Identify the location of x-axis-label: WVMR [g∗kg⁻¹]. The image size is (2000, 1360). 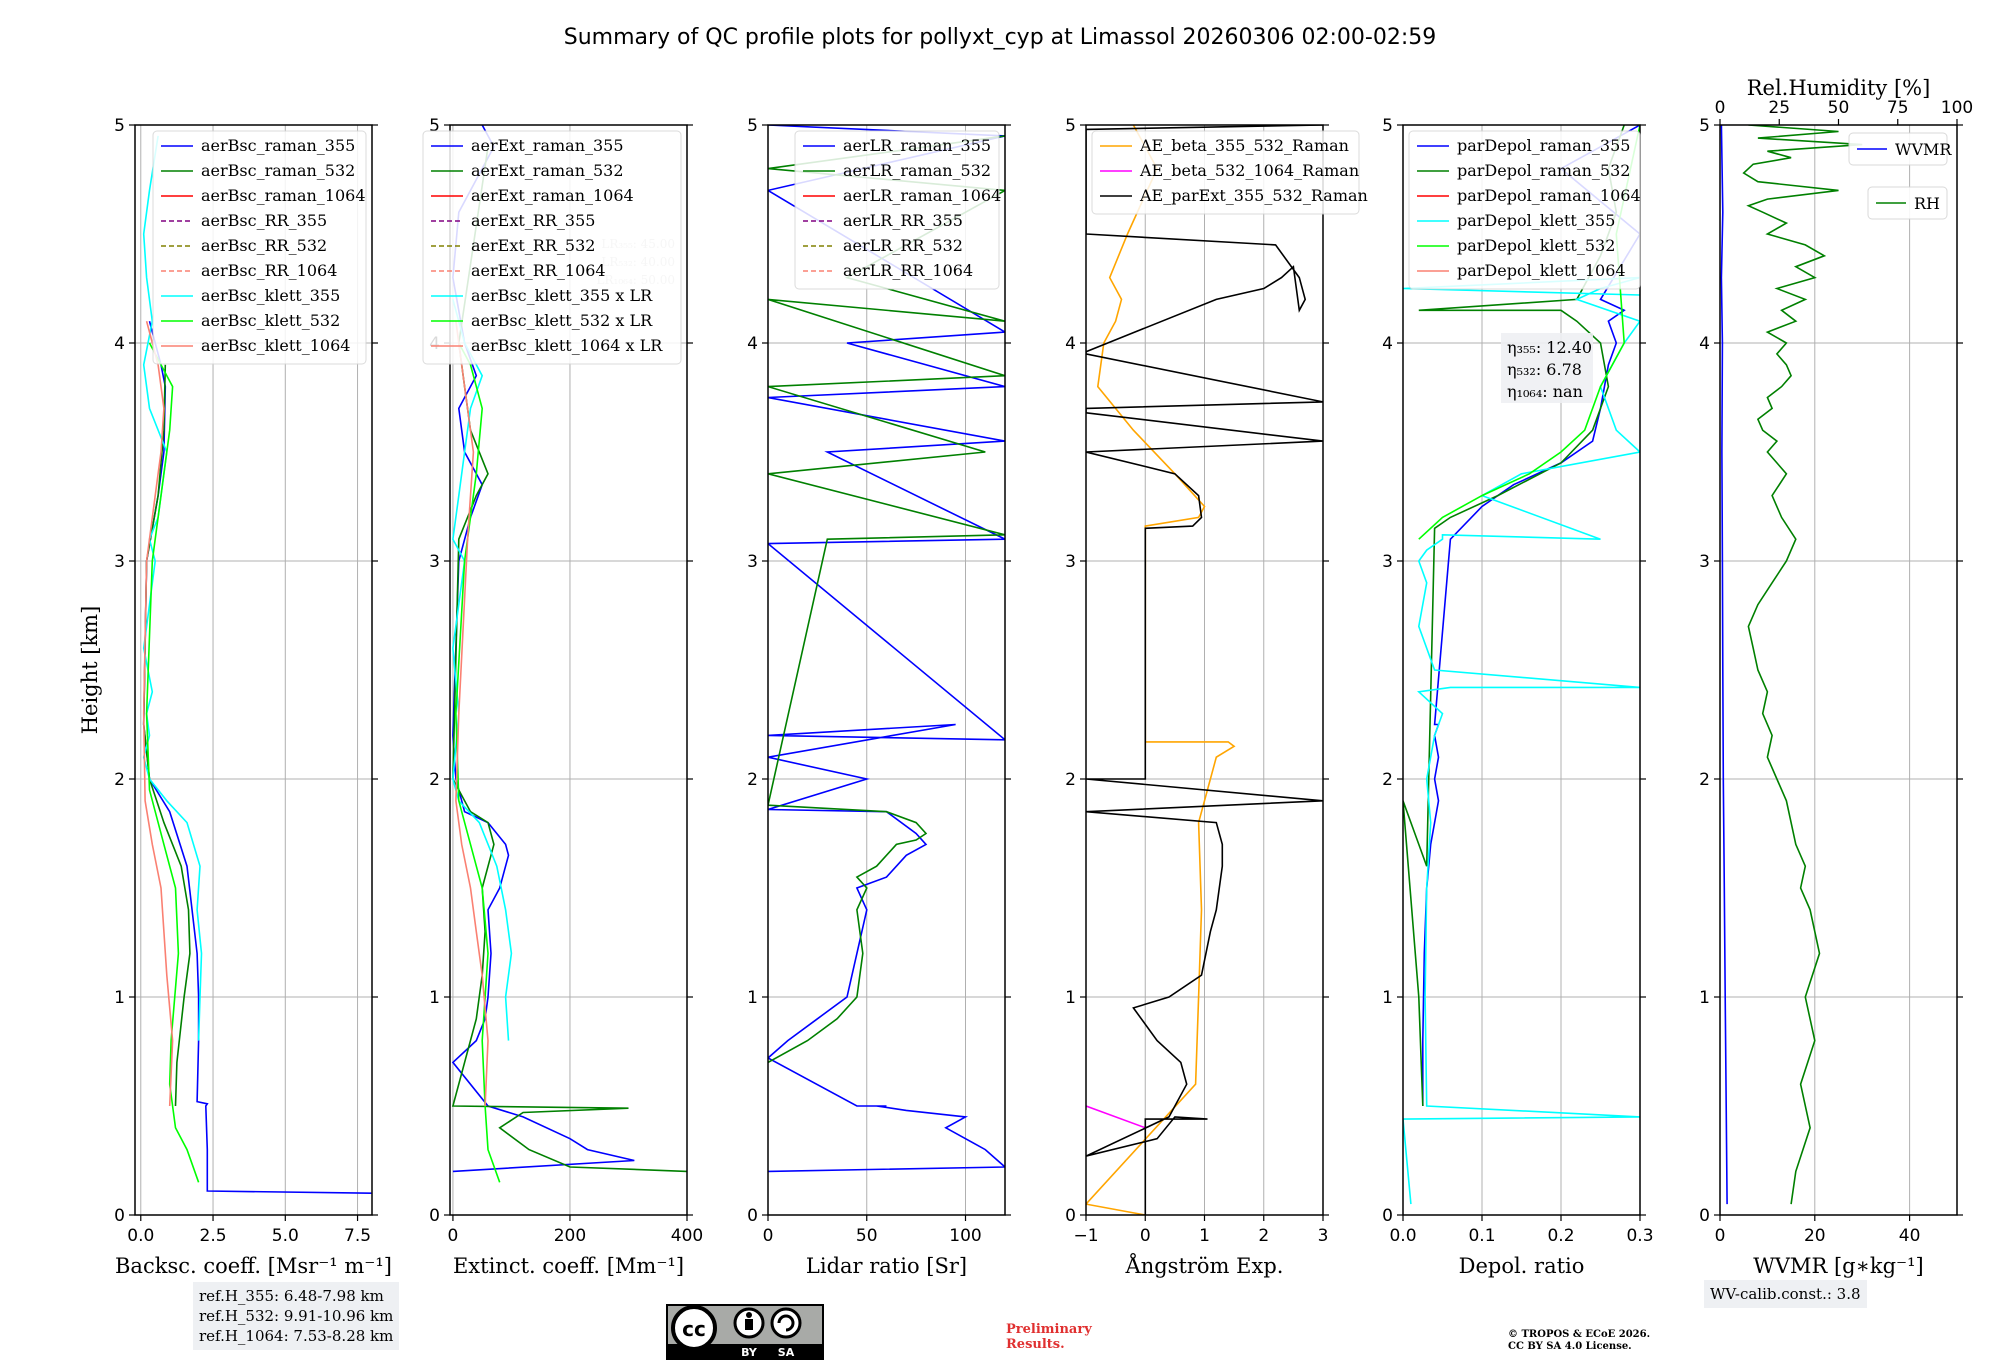
(1838, 1266).